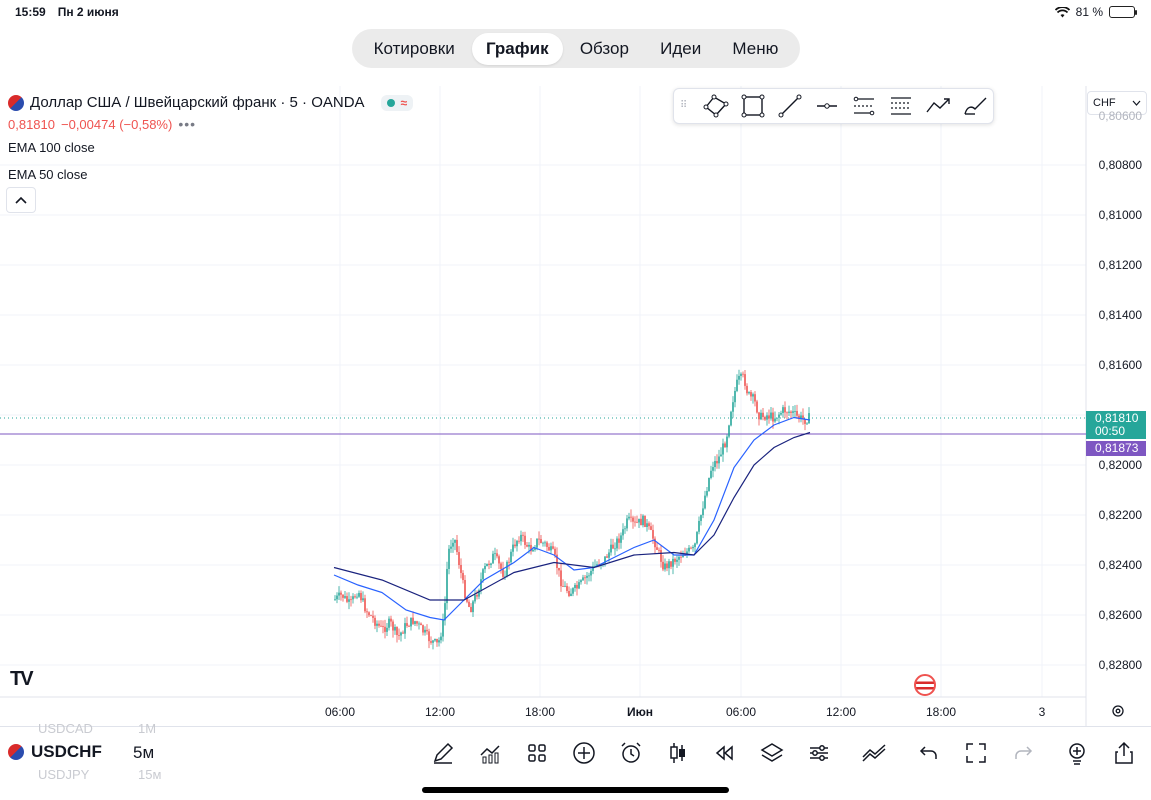 The width and height of the screenshot is (1151, 800). What do you see at coordinates (144, 752) in the screenshot?
I see `current-timeframe: 5м` at bounding box center [144, 752].